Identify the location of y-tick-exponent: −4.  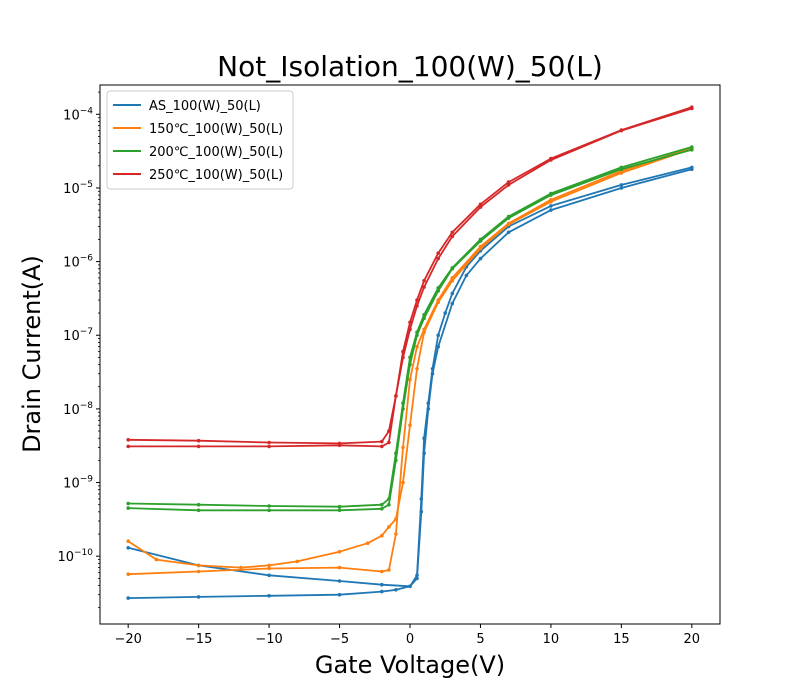
(87, 111).